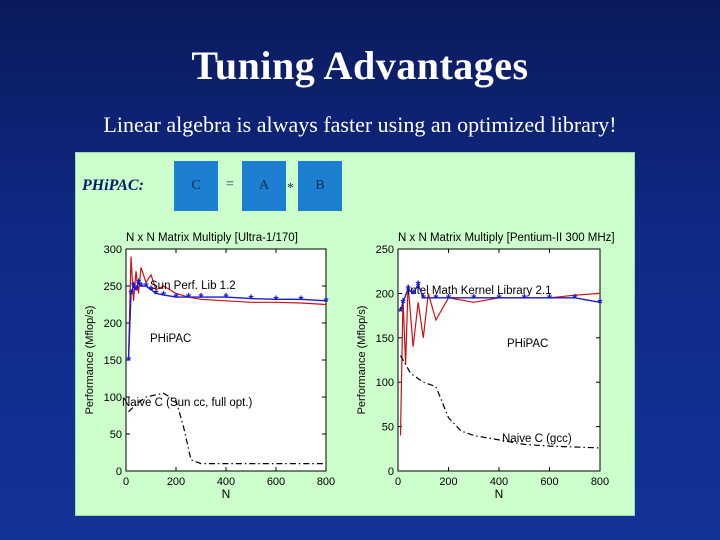 This screenshot has width=720, height=540. I want to click on series-label: Intel Math Kernel Library 2.1, so click(479, 291).